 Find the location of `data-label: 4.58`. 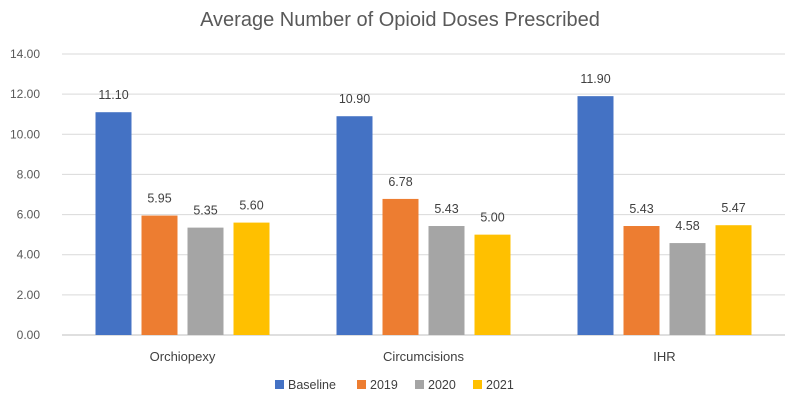

data-label: 4.58 is located at coordinates (687, 226).